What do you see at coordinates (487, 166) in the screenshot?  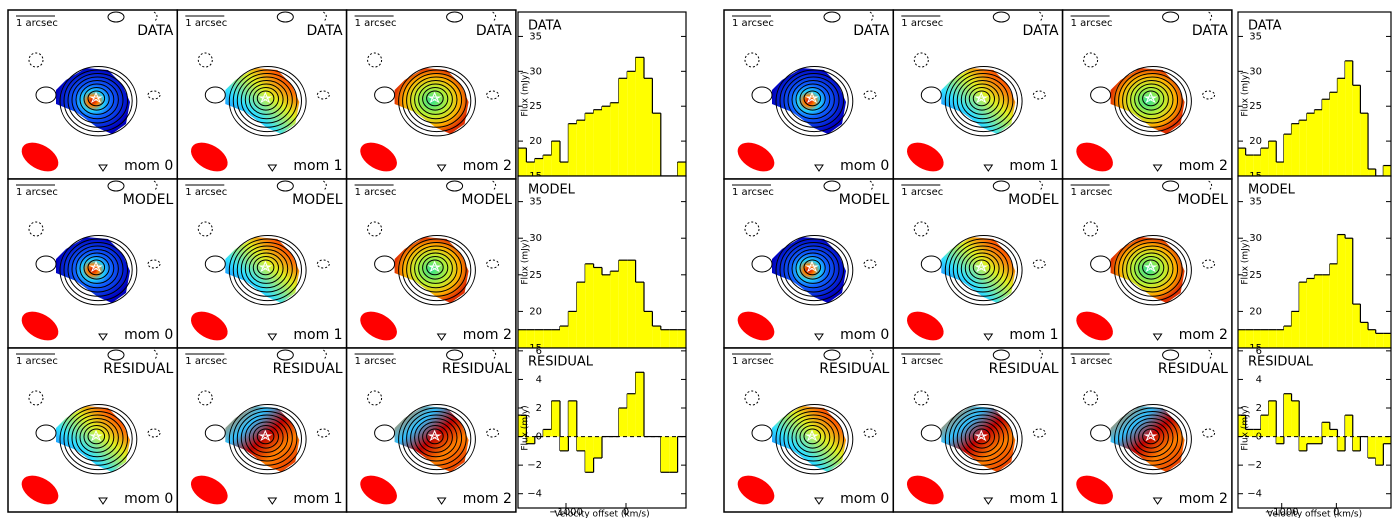 I see `moment-label: mom 2` at bounding box center [487, 166].